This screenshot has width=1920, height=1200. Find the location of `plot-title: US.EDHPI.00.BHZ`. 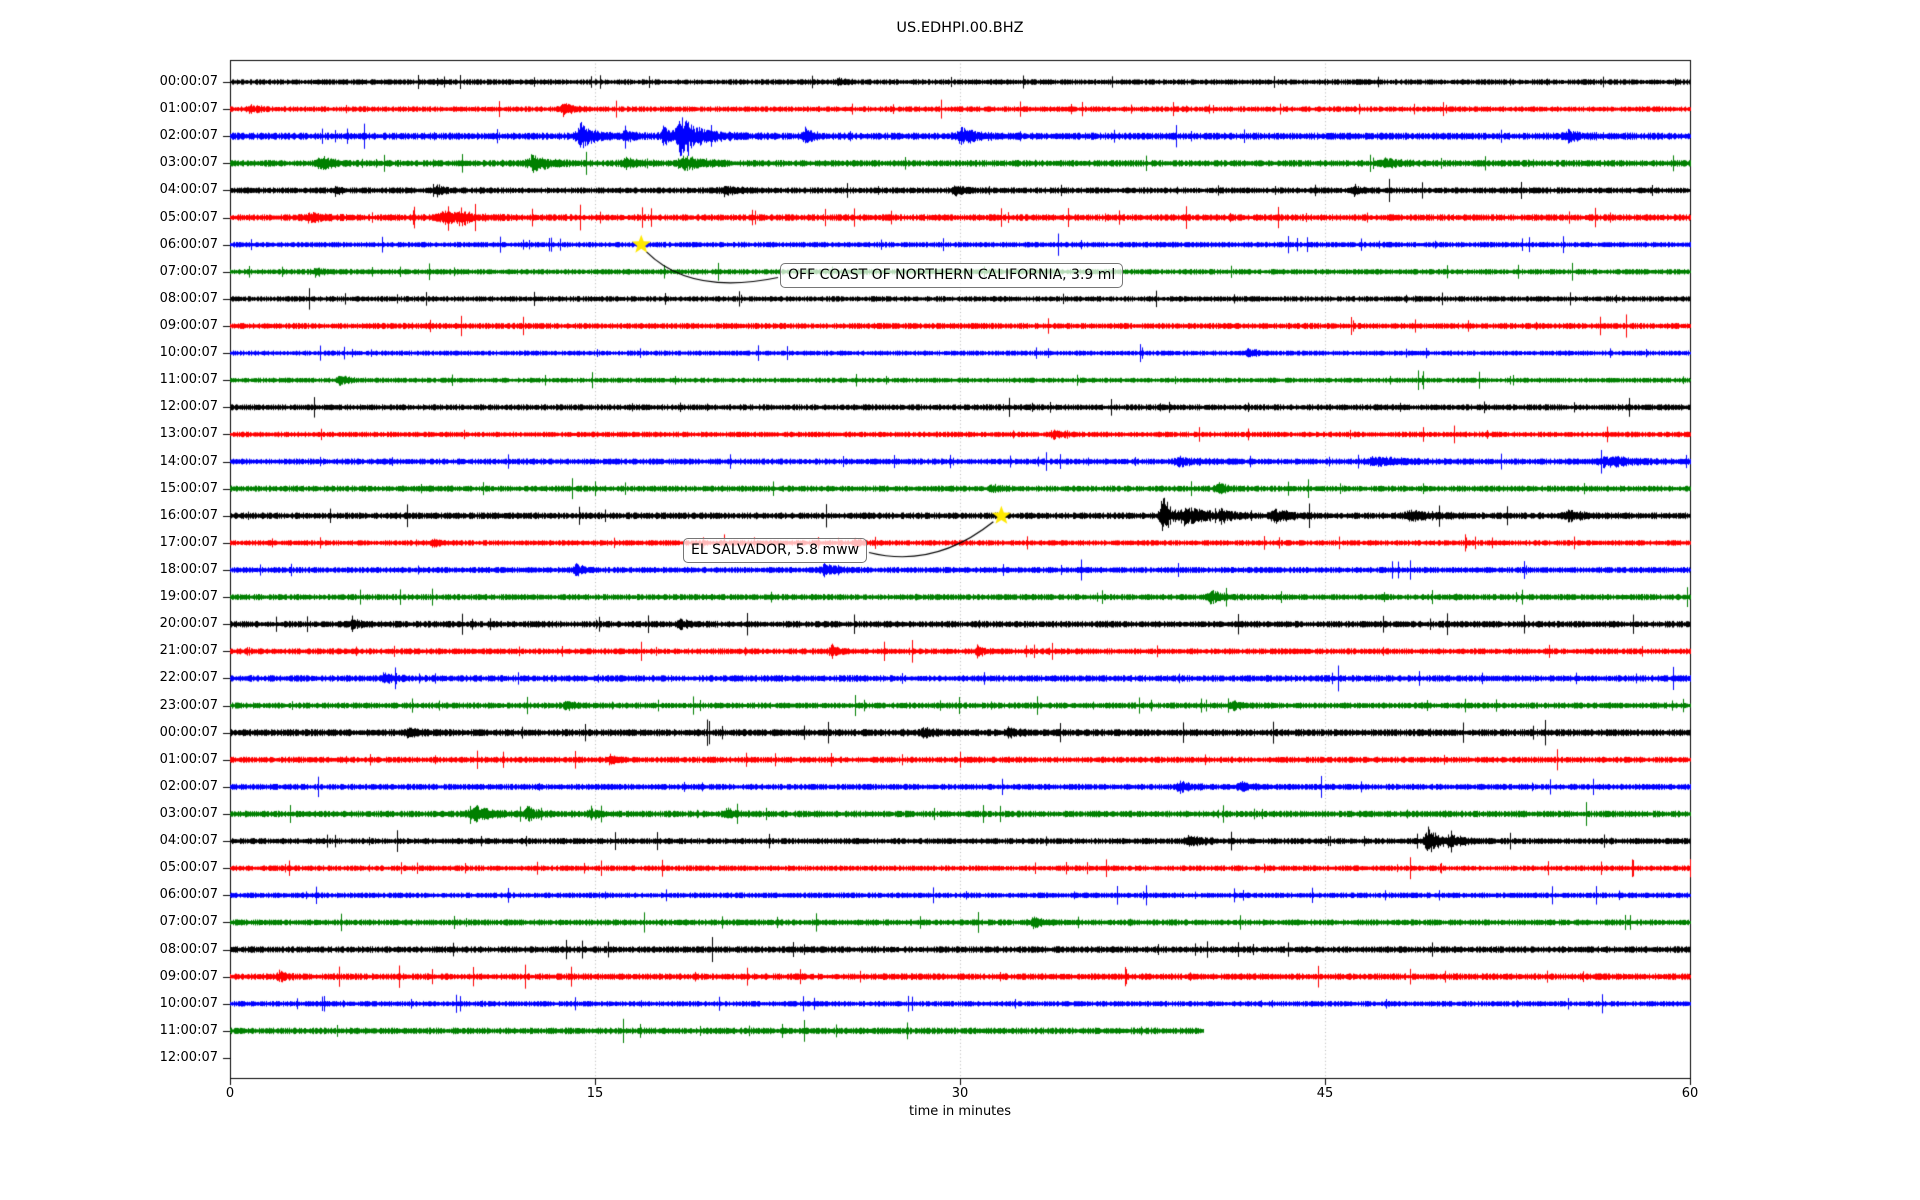

plot-title: US.EDHPI.00.BHZ is located at coordinates (960, 28).